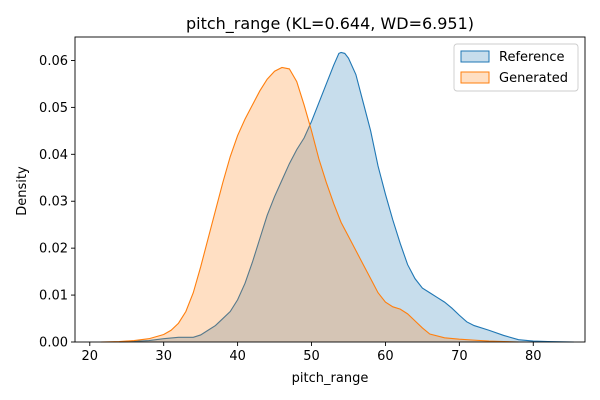 This screenshot has width=600, height=400. What do you see at coordinates (531, 57) in the screenshot?
I see `reference-legend-label: Reference` at bounding box center [531, 57].